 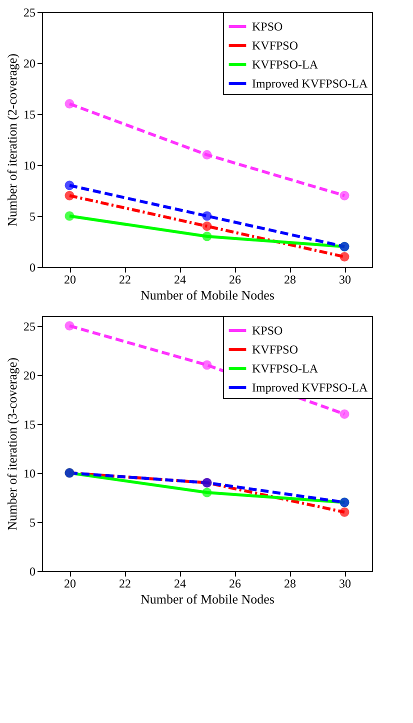 I want to click on y-axis-title: Number of iteration (3-coverage), so click(x=12, y=444).